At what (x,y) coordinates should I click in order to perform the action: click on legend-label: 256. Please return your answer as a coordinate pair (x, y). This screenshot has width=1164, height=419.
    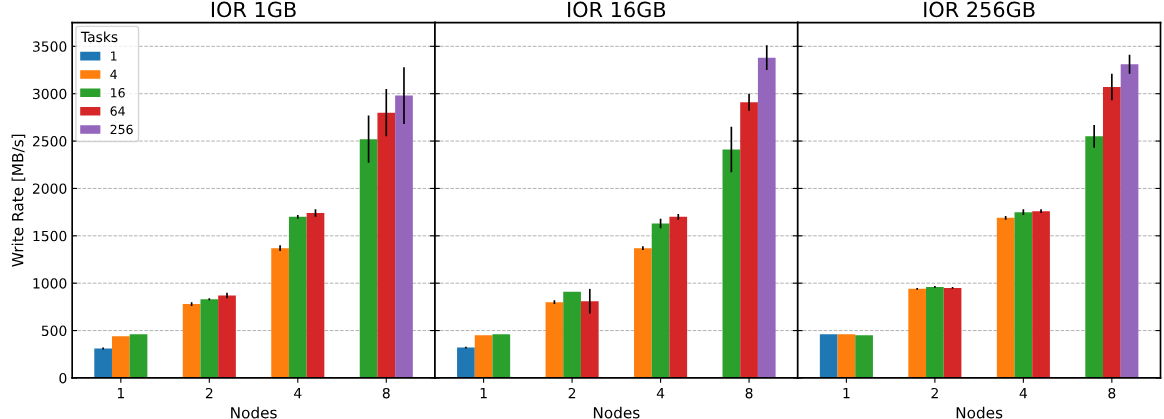
    Looking at the image, I should click on (121, 129).